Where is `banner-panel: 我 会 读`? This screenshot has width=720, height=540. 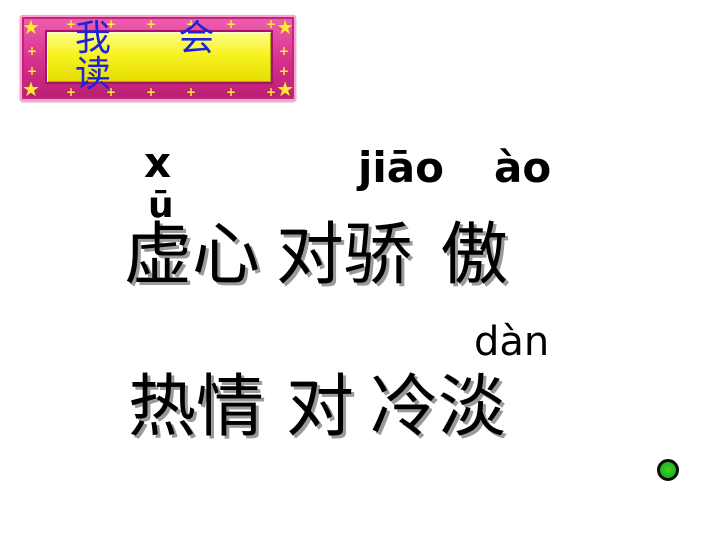 banner-panel: 我 会 读 is located at coordinates (159, 56).